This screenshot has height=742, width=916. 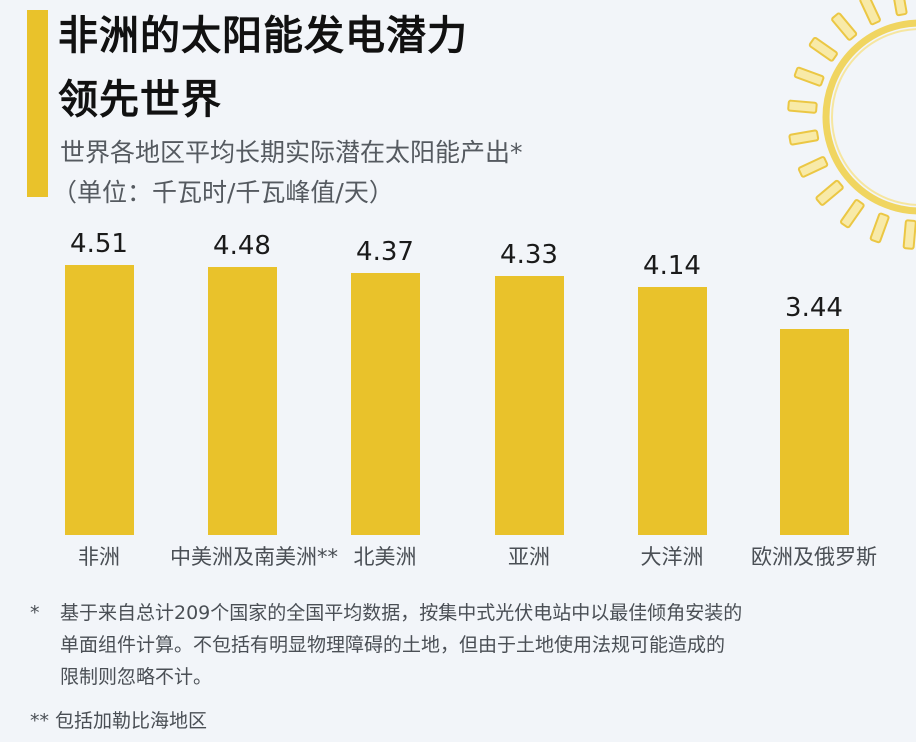 What do you see at coordinates (672, 557) in the screenshot?
I see `category-label: 大洋洲` at bounding box center [672, 557].